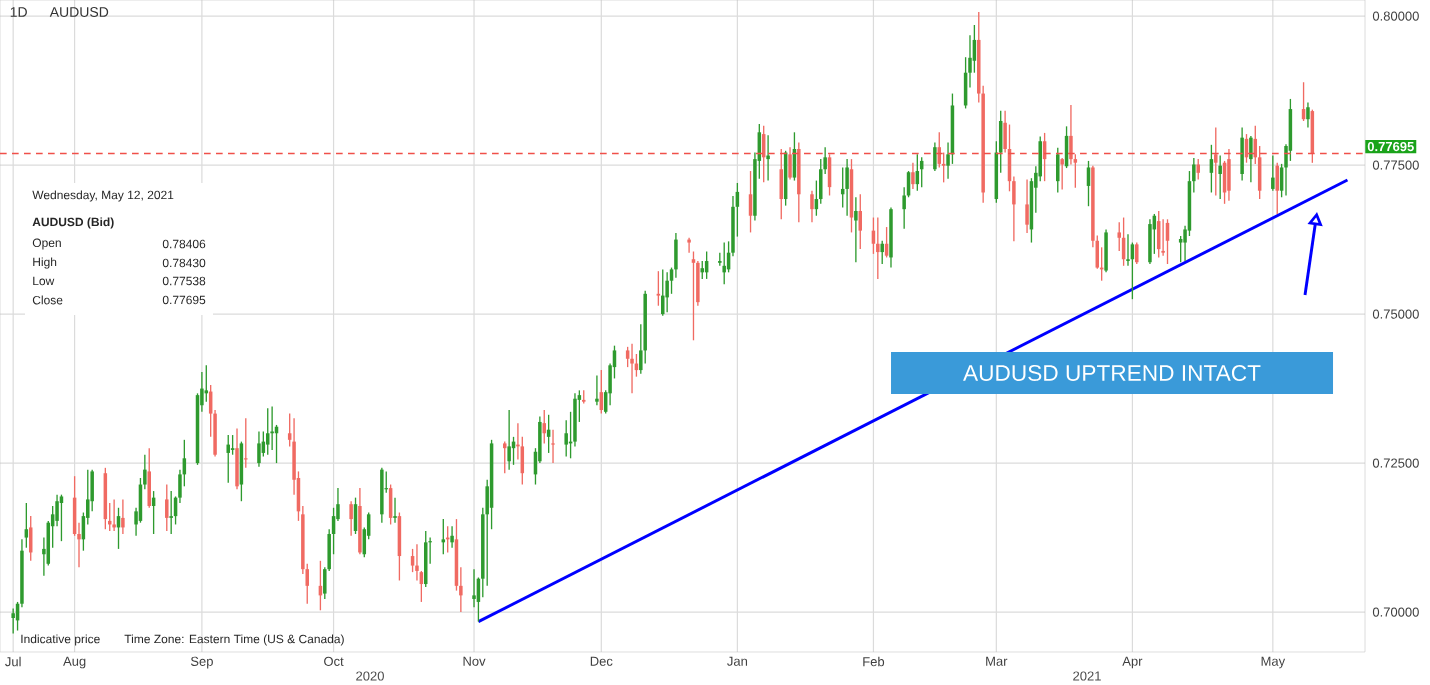  I want to click on annotation: 0.77538, so click(184, 281).